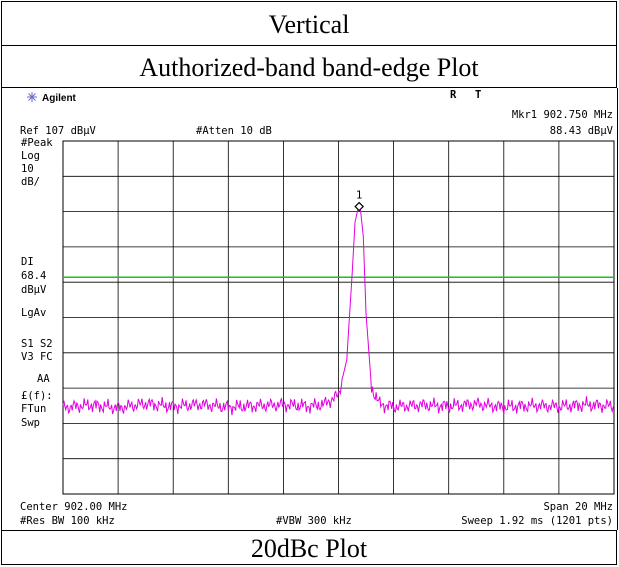 The width and height of the screenshot is (619, 567). What do you see at coordinates (59, 98) in the screenshot?
I see `brand-label: Agilent` at bounding box center [59, 98].